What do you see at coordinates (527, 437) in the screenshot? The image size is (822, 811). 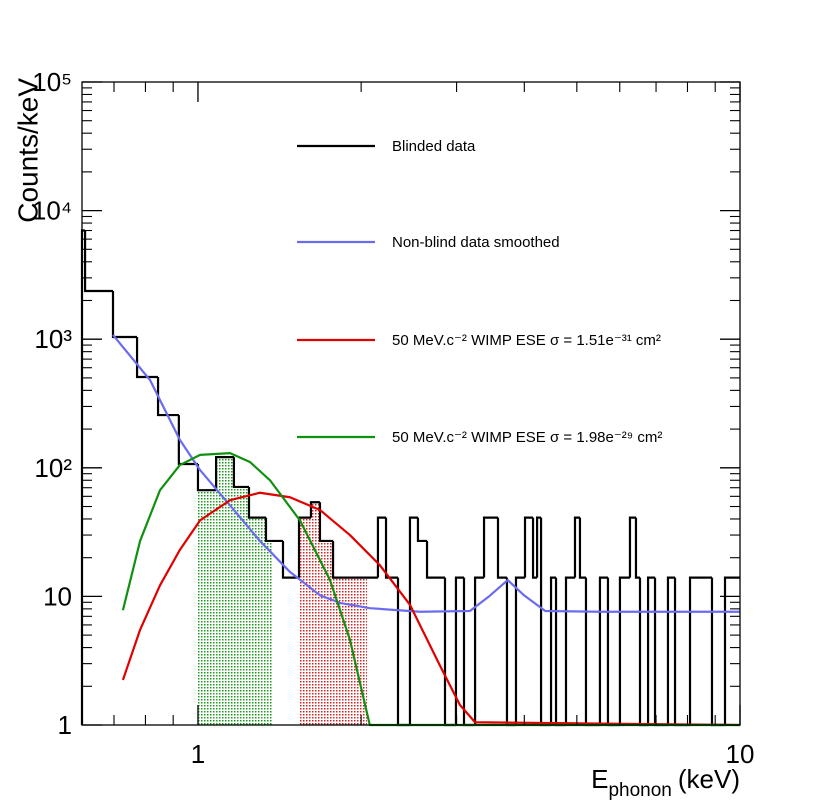 I see `legend-label: 50 MeV.c⁻² WIMP ESE σ = 1.98e⁻²⁹ cm²` at bounding box center [527, 437].